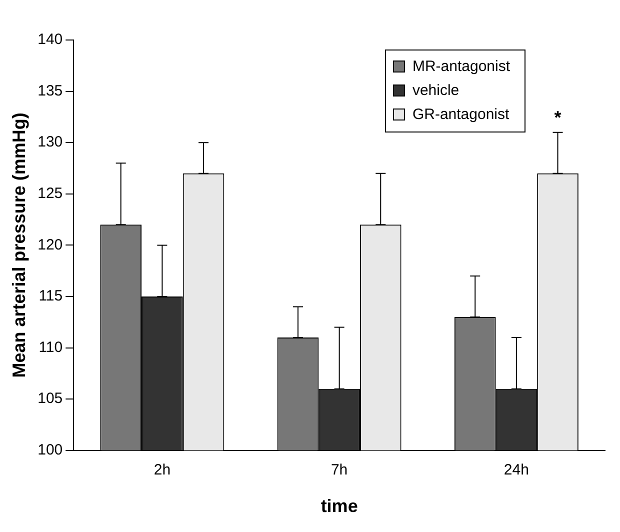  What do you see at coordinates (50, 193) in the screenshot?
I see `y-tick-label: 125` at bounding box center [50, 193].